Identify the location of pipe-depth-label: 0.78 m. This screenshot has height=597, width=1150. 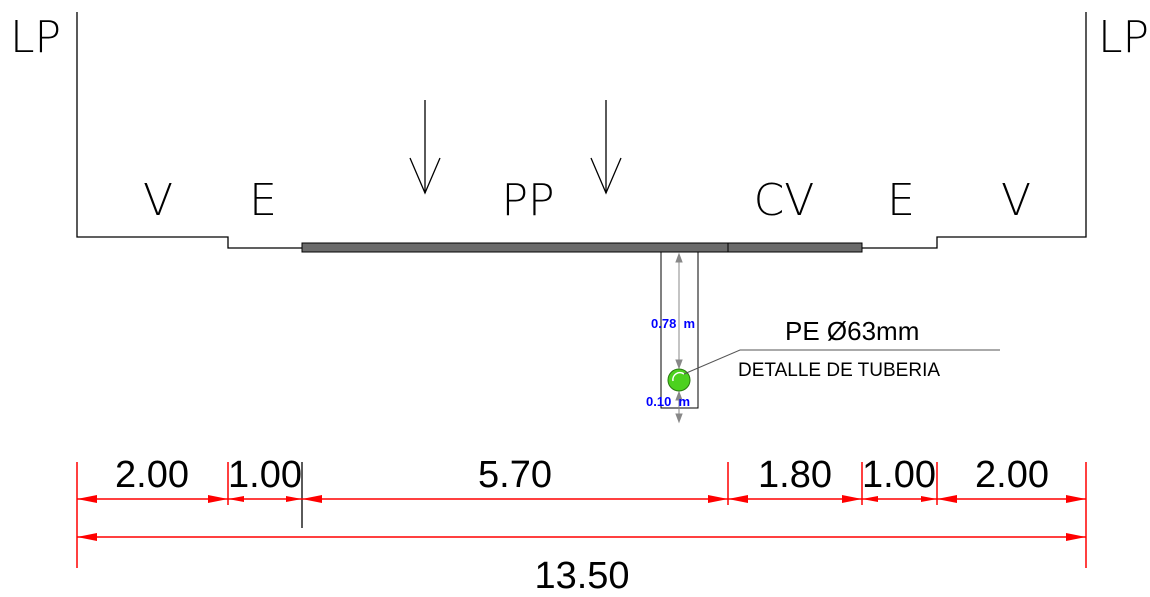
(673, 323).